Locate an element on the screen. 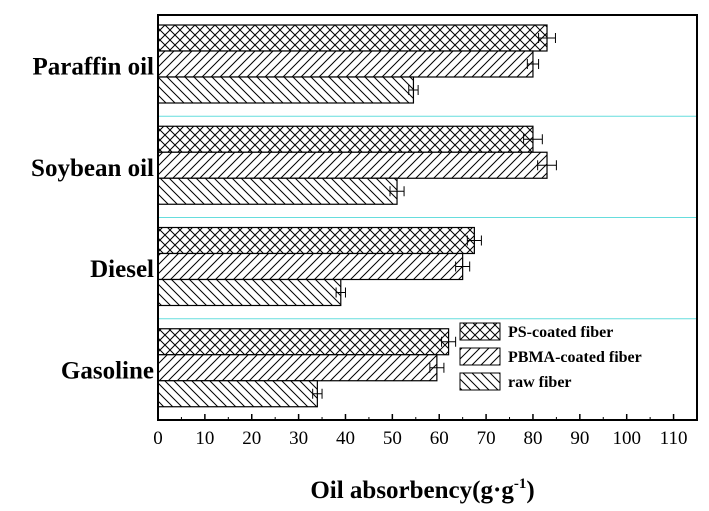 The width and height of the screenshot is (709, 511). bar-ps-coated-fiber-paraffin-oil is located at coordinates (352, 38).